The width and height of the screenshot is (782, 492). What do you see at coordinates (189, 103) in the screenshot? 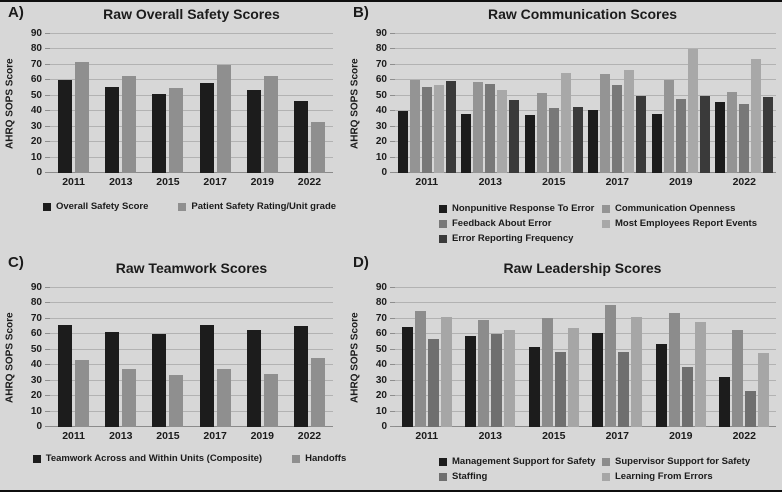
I see `plot-area` at bounding box center [189, 103].